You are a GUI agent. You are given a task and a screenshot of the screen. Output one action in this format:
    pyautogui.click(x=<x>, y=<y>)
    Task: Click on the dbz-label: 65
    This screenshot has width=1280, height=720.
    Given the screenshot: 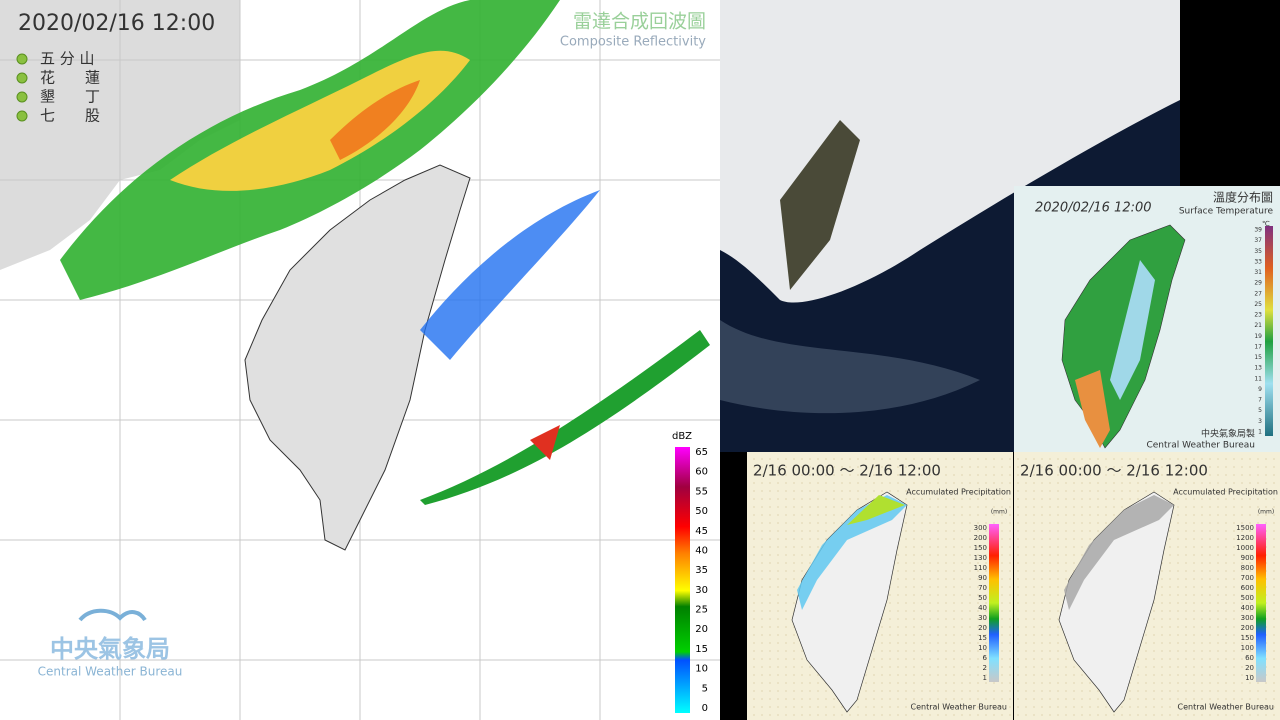 What is the action you would take?
    pyautogui.click(x=701, y=452)
    